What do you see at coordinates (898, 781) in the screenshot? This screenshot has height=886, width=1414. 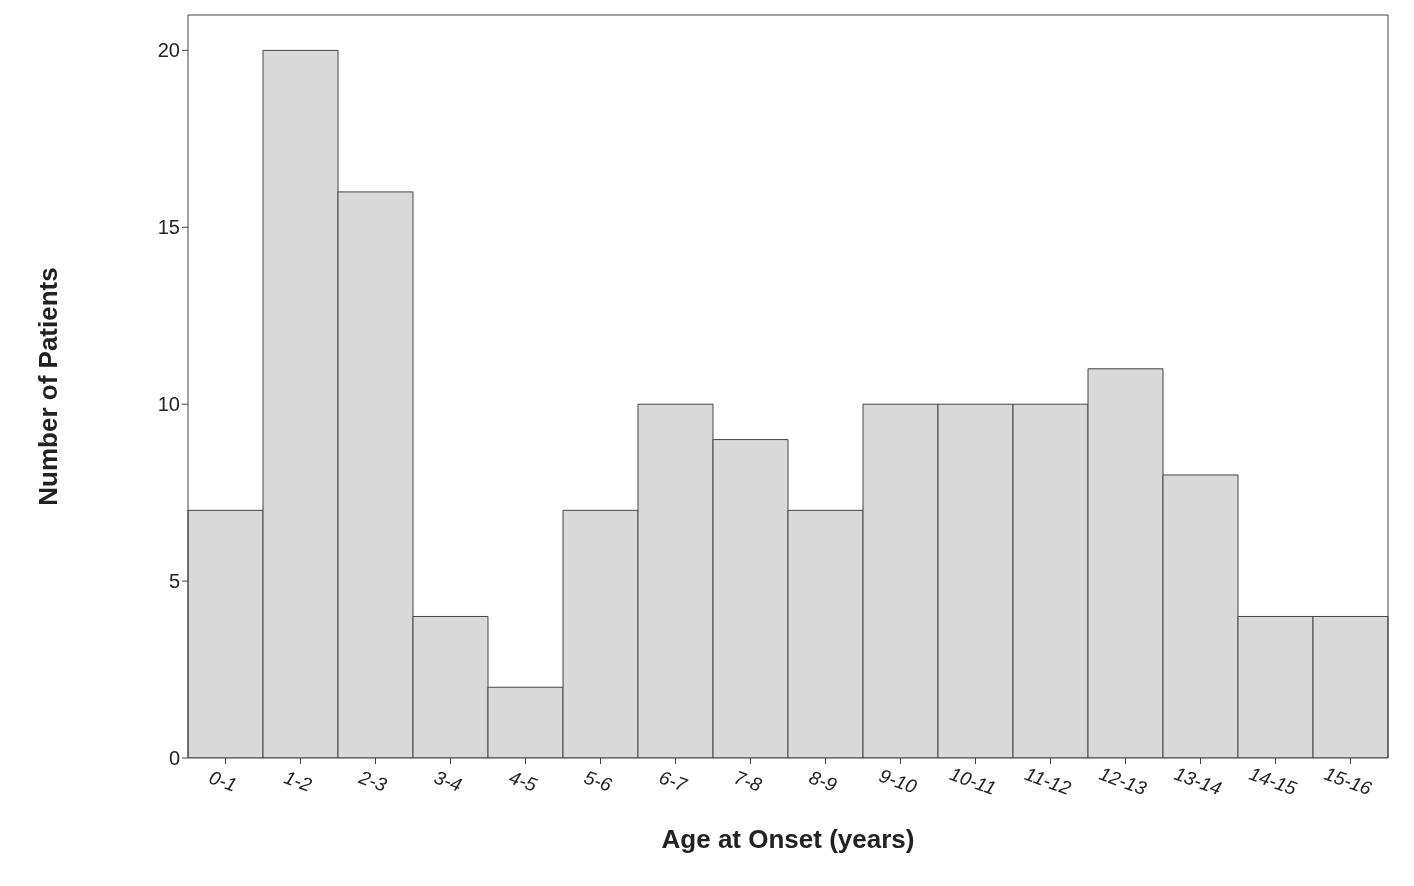 I see `x-tick-label: 9-10` at bounding box center [898, 781].